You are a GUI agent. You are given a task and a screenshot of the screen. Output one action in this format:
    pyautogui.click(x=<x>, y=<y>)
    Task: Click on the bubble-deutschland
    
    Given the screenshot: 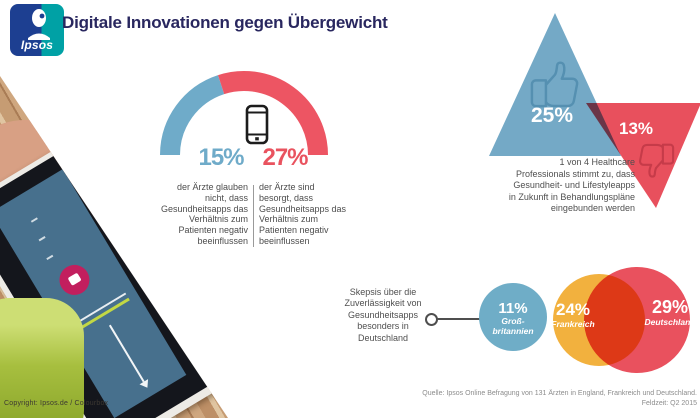 What is the action you would take?
    pyautogui.click(x=637, y=320)
    